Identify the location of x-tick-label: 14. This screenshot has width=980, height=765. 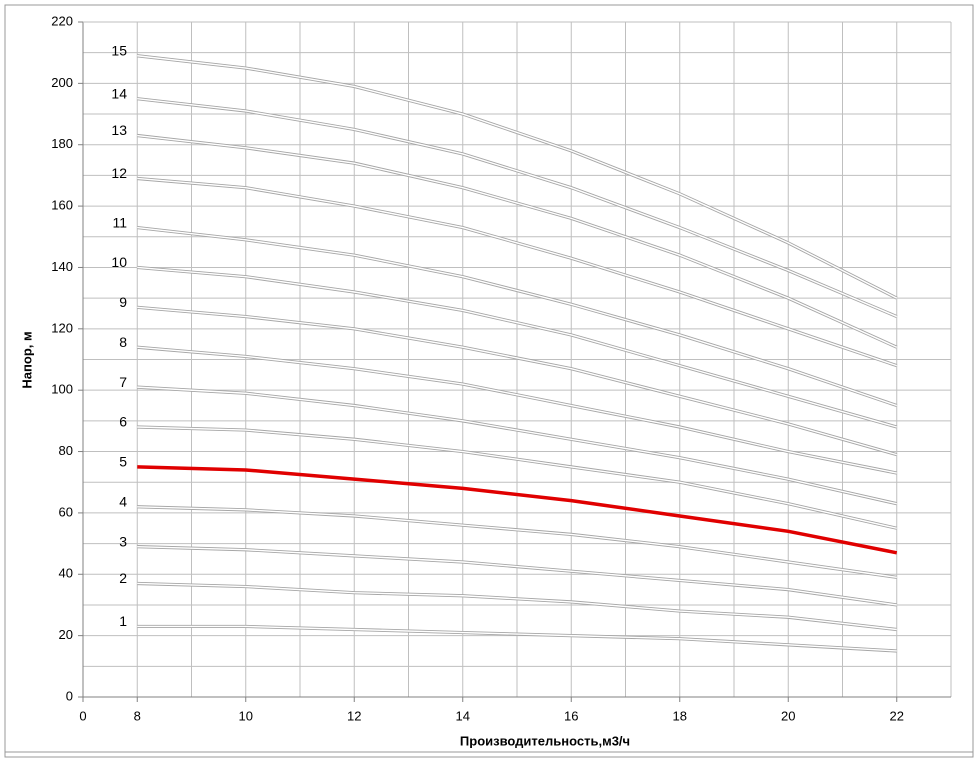
(463, 715).